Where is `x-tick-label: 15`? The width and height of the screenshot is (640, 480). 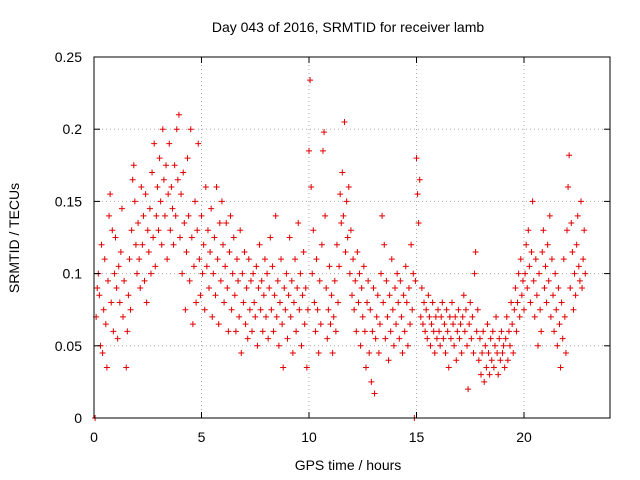 x-tick-label: 15 is located at coordinates (417, 437).